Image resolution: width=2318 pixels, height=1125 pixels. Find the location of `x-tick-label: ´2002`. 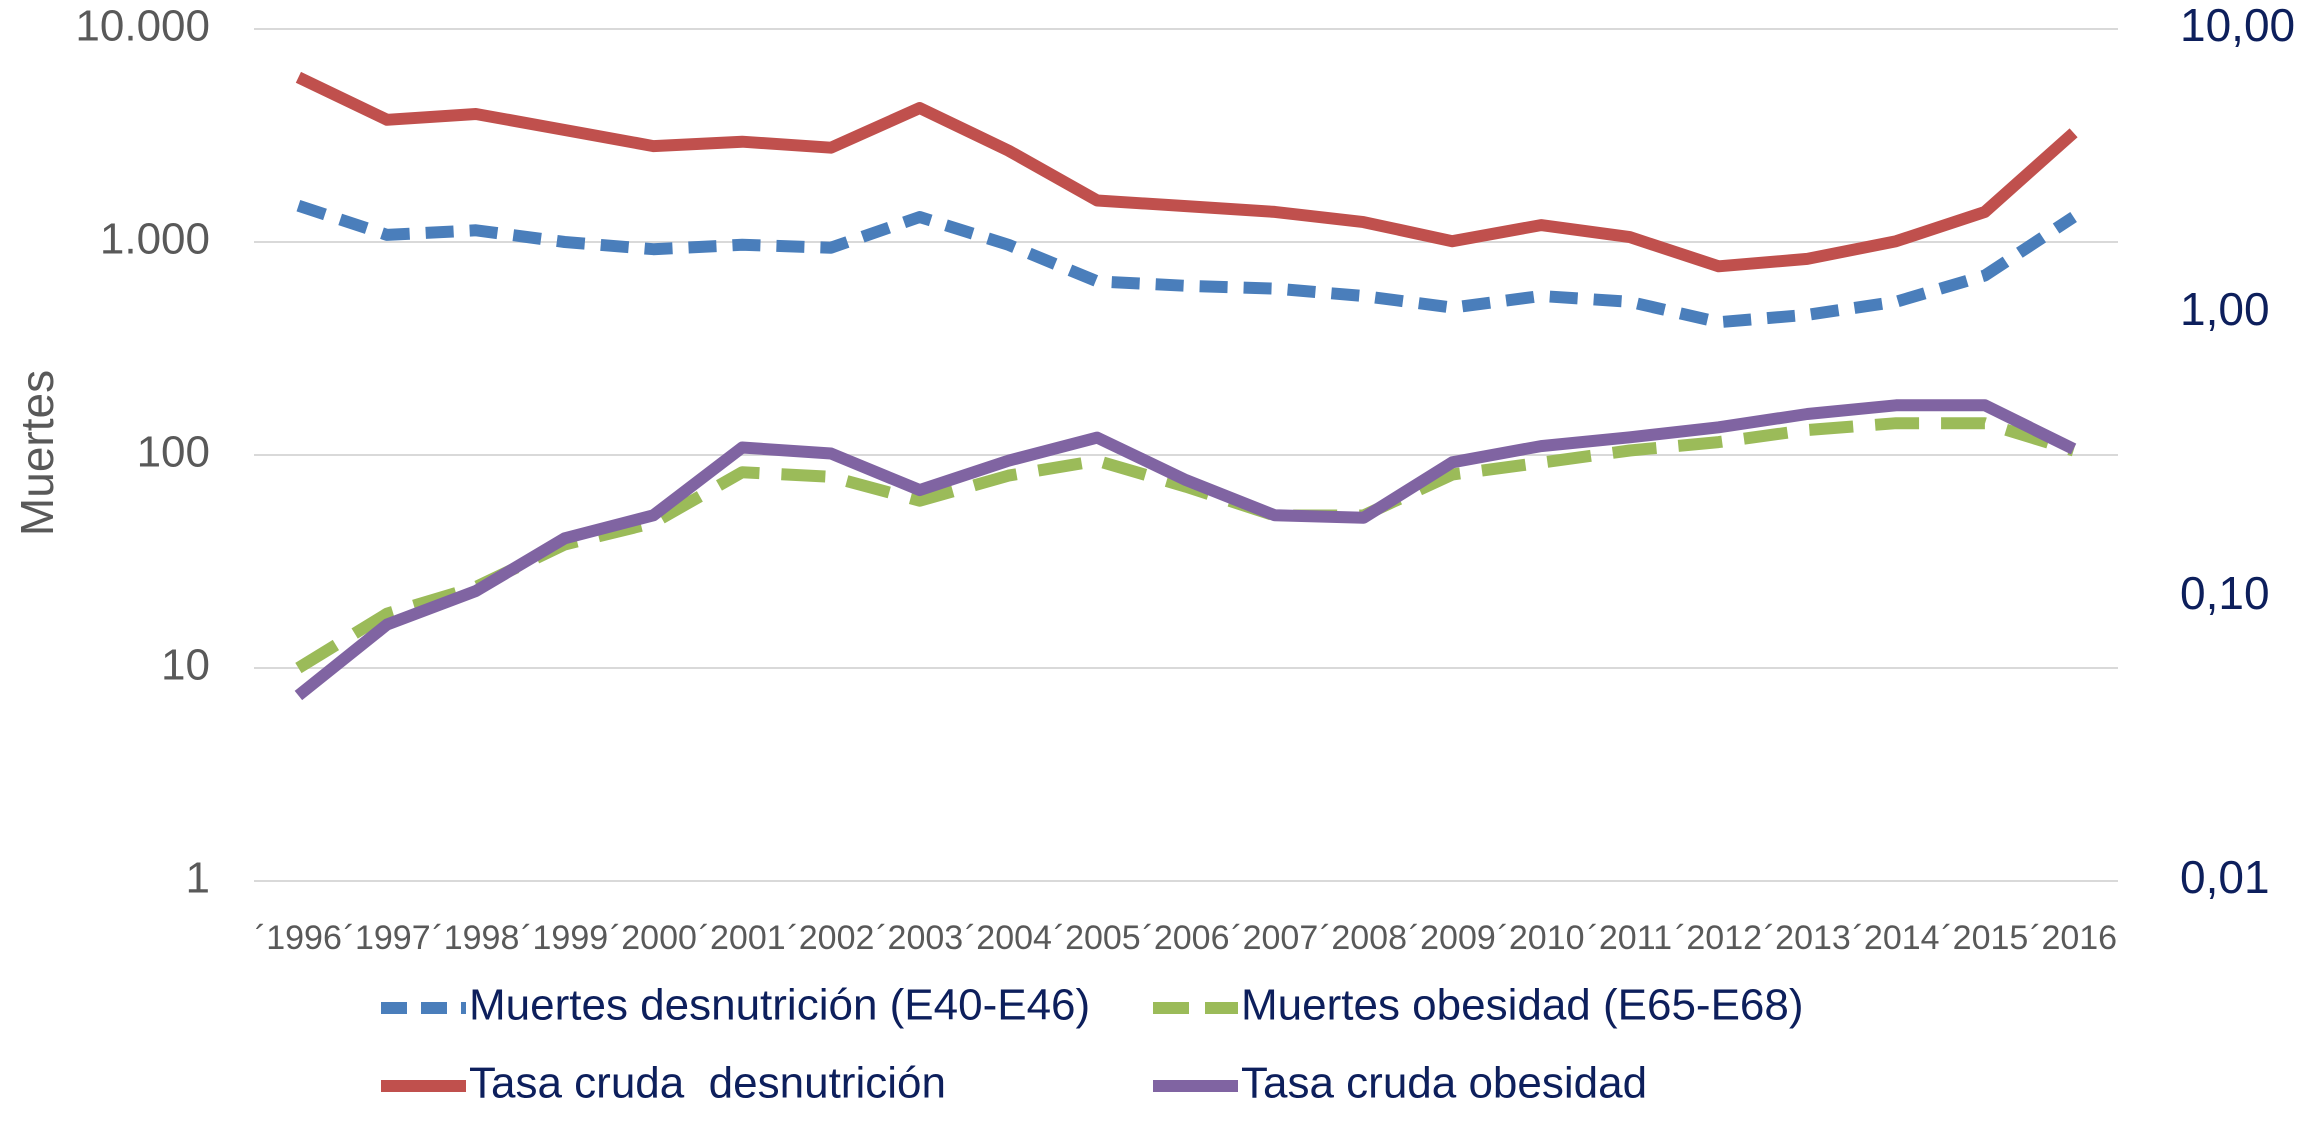

x-tick-label: ´2002 is located at coordinates (830, 938).